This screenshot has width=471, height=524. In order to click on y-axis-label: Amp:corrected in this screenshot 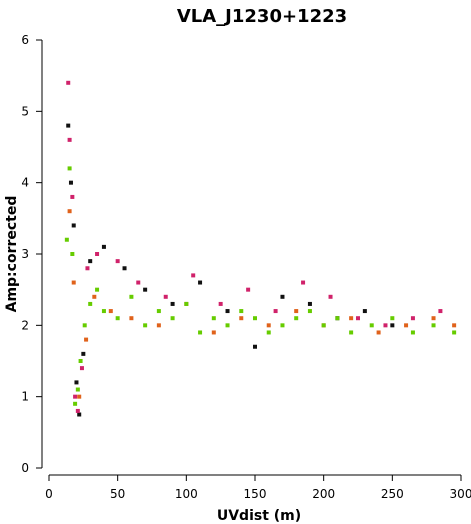, I will do `click(12, 254)`.